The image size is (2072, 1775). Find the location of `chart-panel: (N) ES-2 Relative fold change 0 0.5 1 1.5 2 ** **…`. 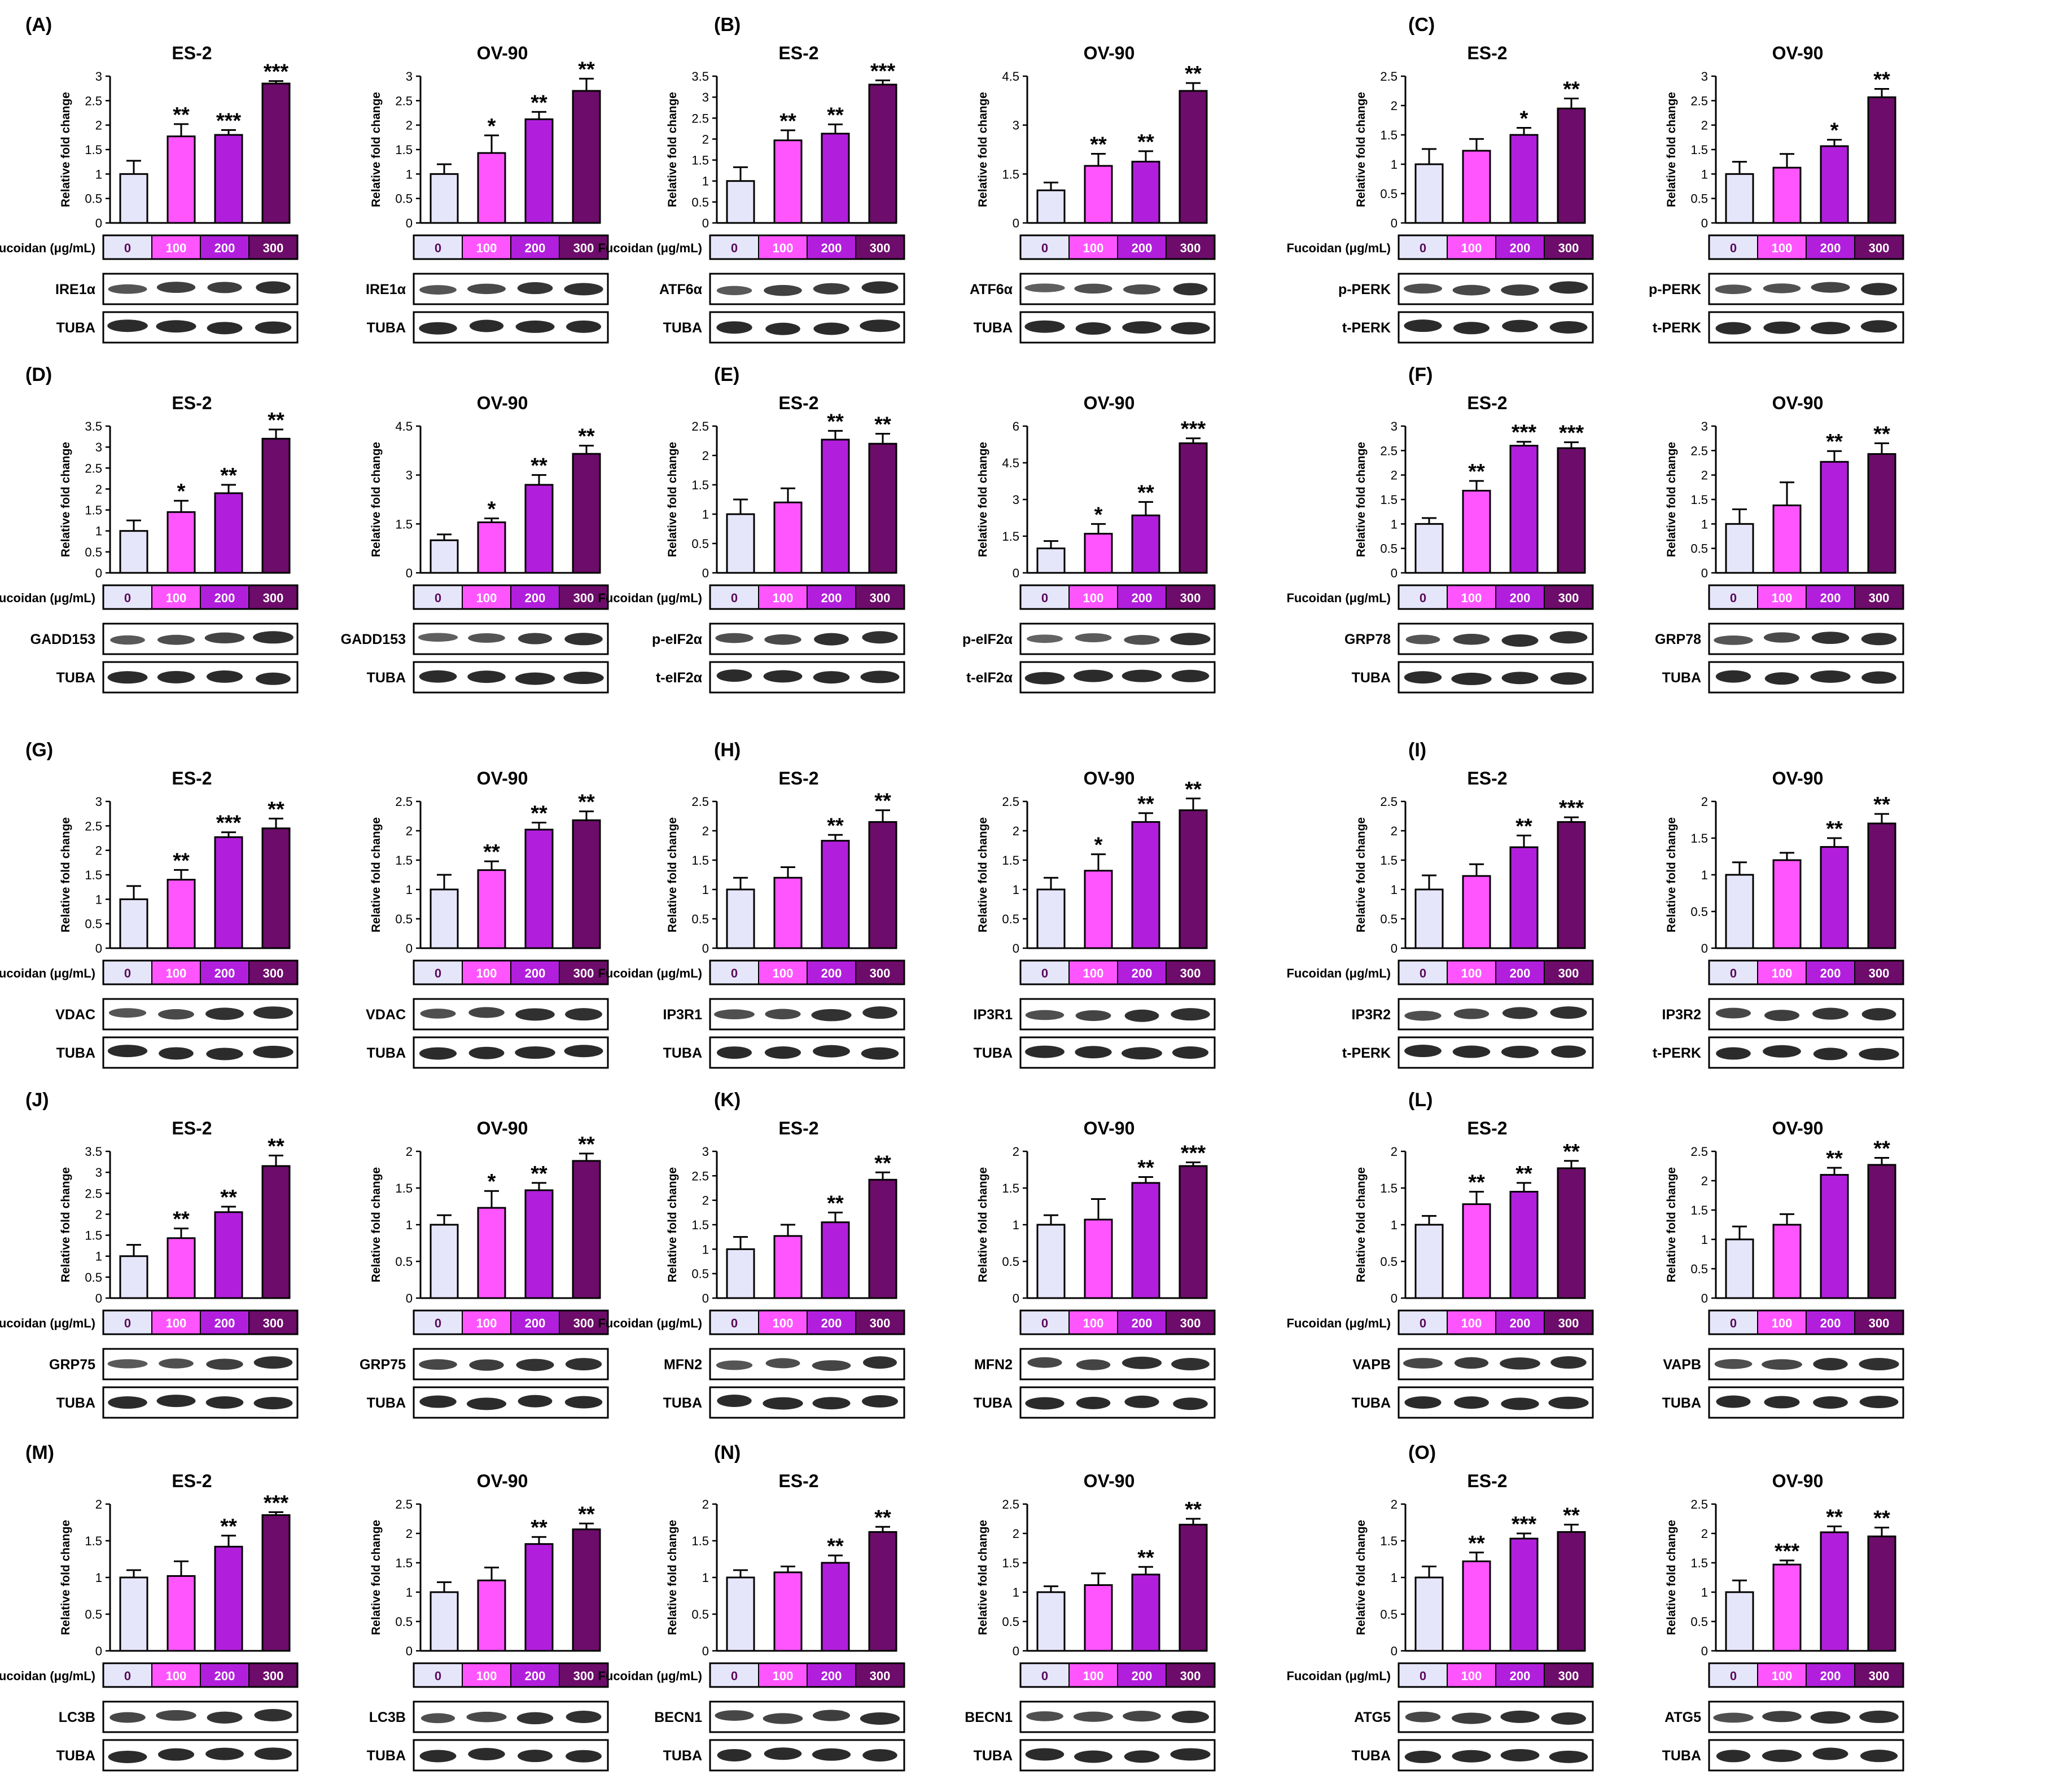

chart-panel: (N) ES-2 Relative fold change 0 0.5 1 1.5 2 ** **… is located at coordinates (751, 1607).